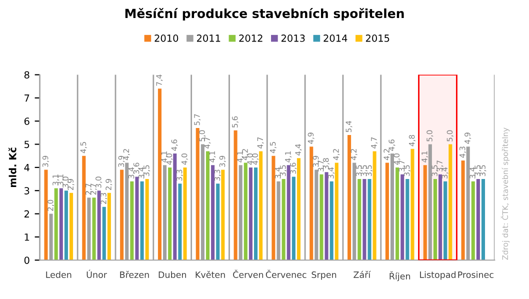 Image resolution: width=529 pixels, height=299 pixels. Describe the element at coordinates (27, 98) in the screenshot. I see `y-tick-label: 7` at that location.